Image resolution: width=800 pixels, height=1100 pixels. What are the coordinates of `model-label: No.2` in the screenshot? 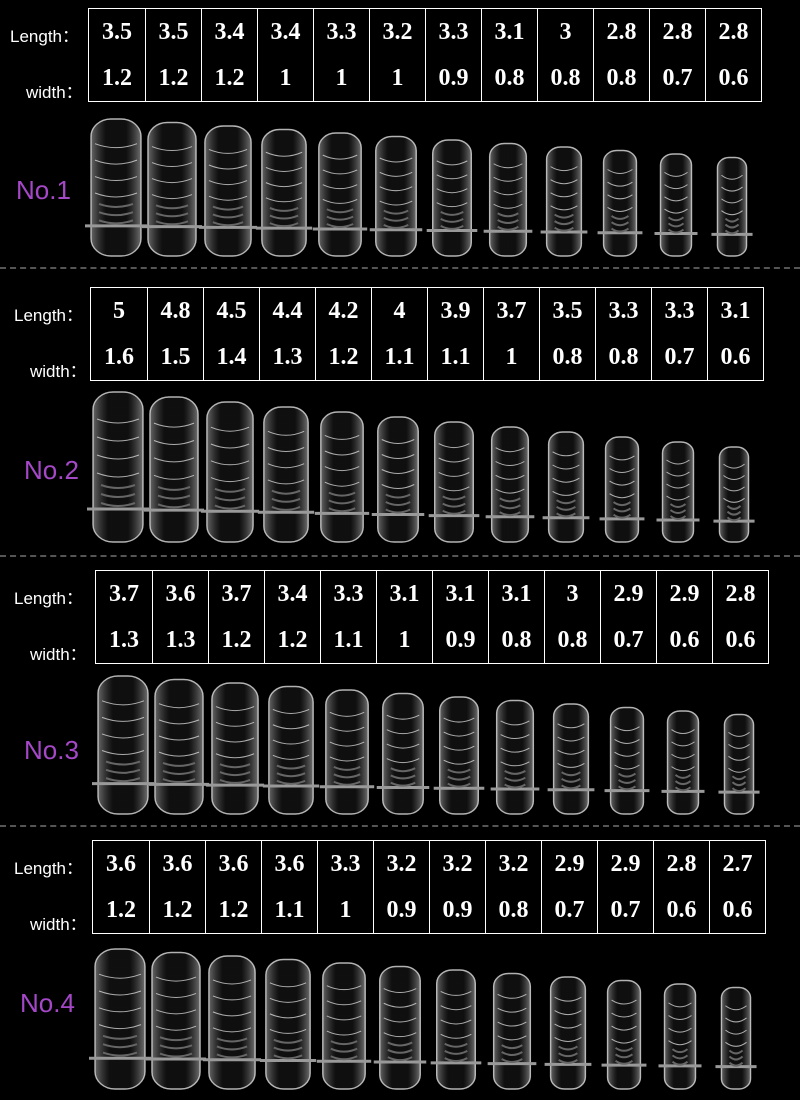 It's located at (51, 470).